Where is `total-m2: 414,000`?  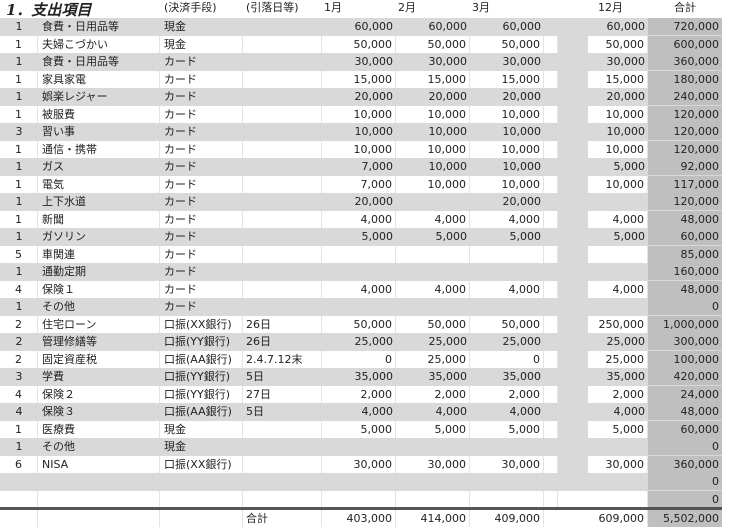 total-m2: 414,000 is located at coordinates (433, 518).